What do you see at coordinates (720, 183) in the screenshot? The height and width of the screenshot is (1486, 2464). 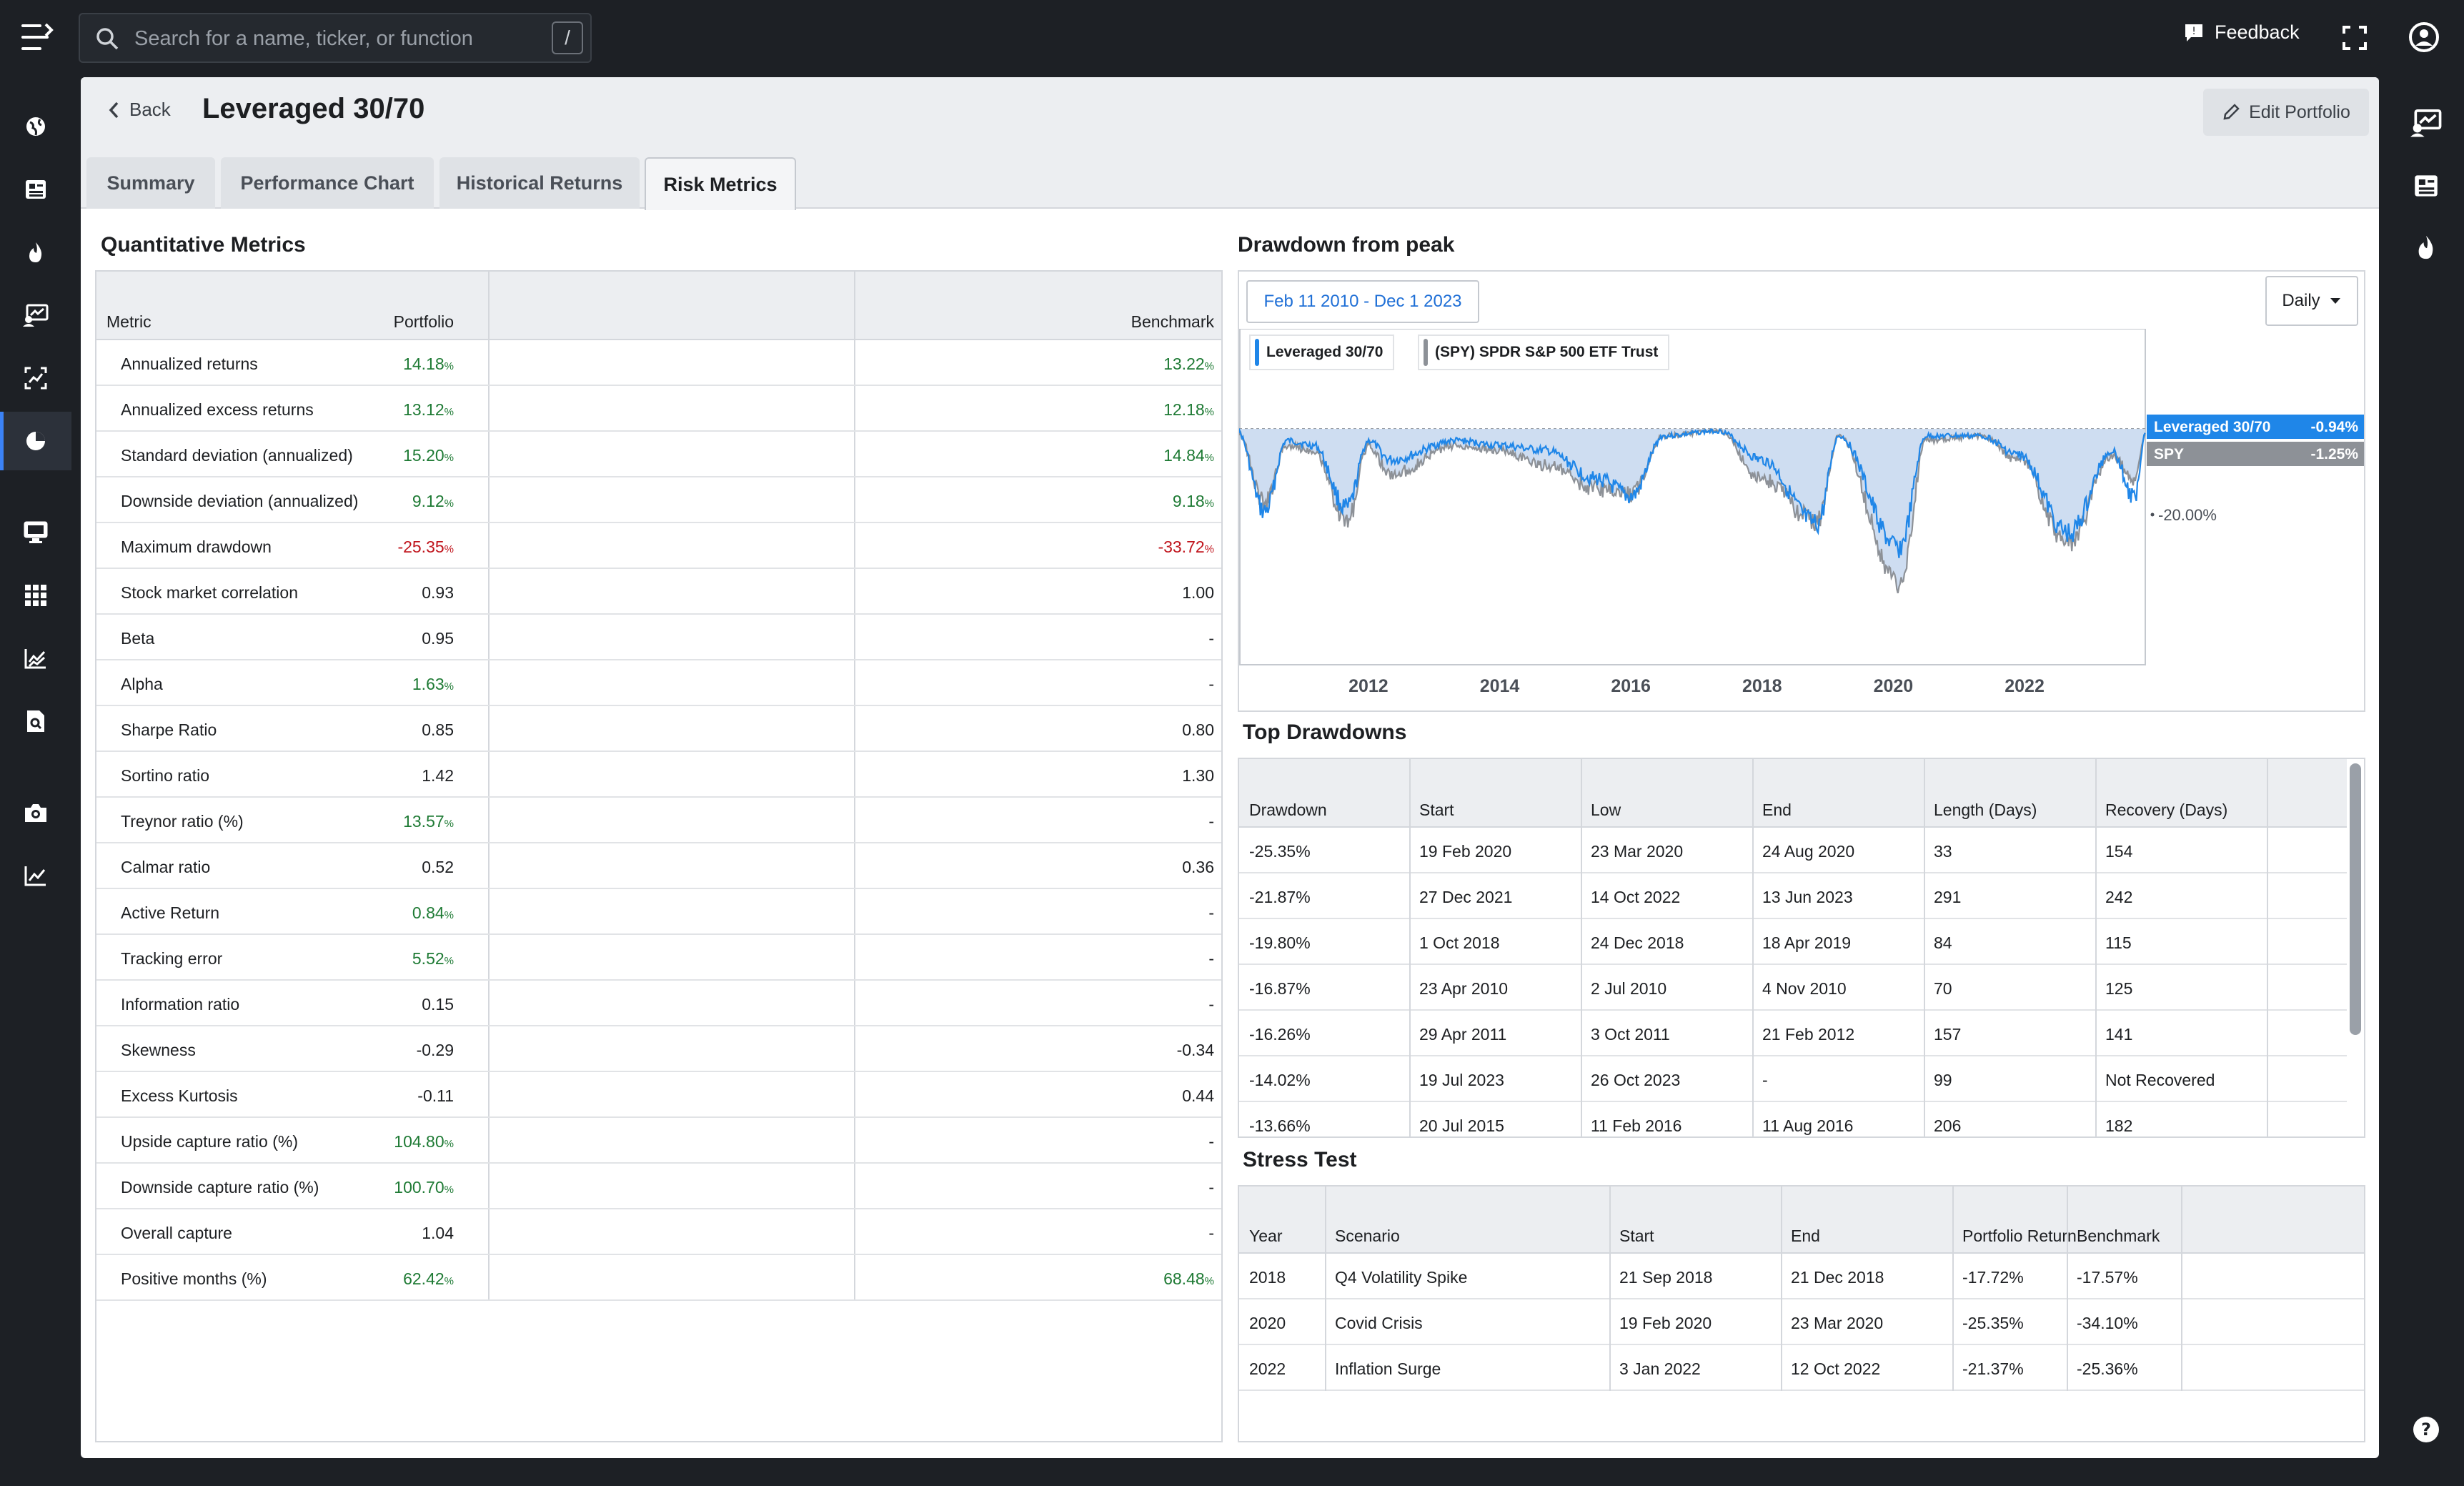 I see `tab-risk-metrics: Risk Metrics` at bounding box center [720, 183].